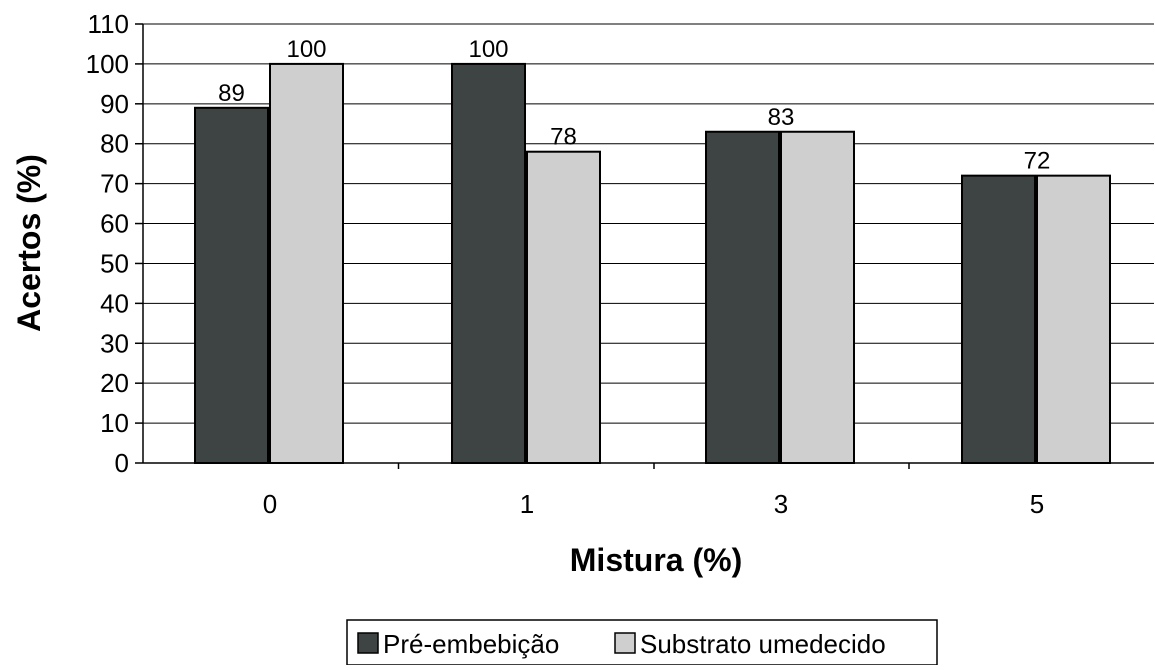  Describe the element at coordinates (114, 104) in the screenshot. I see `y-tick-label: 90` at that location.